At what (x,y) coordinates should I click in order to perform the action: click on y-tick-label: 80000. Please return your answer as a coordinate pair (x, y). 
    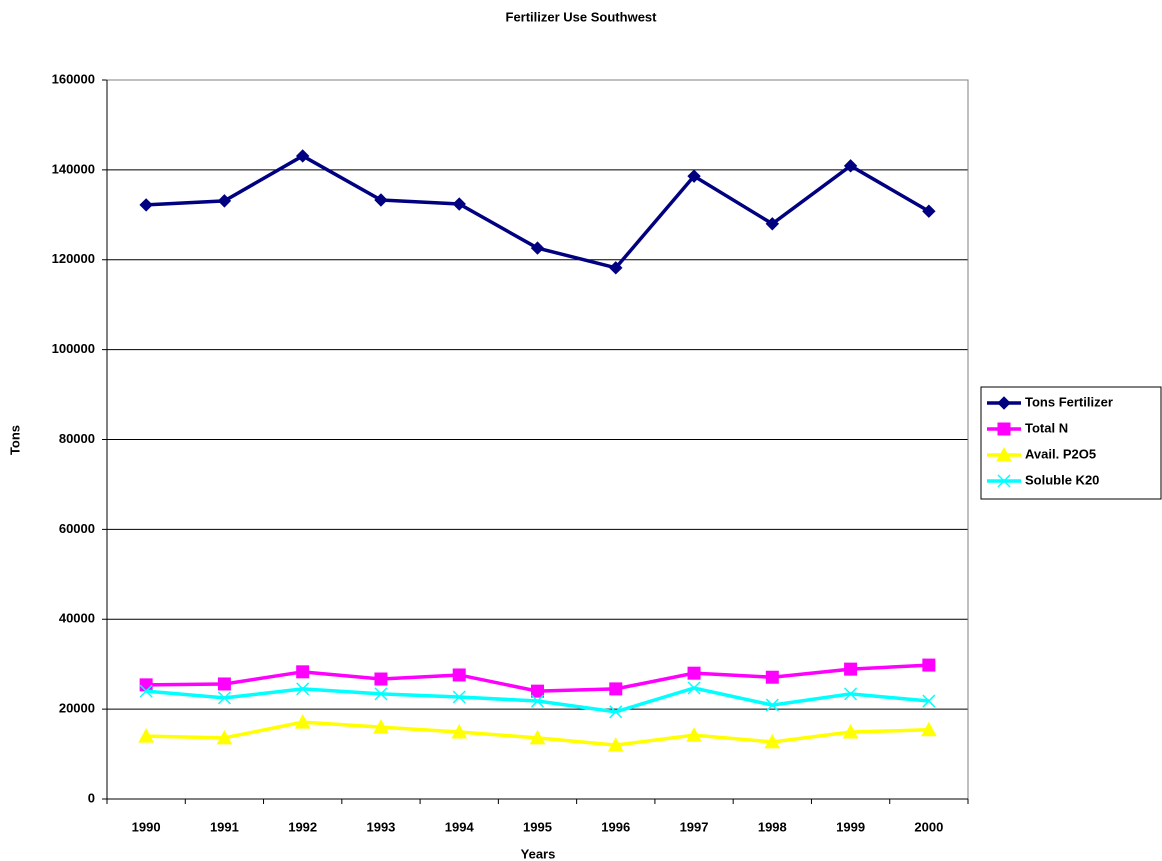
    Looking at the image, I should click on (77, 438).